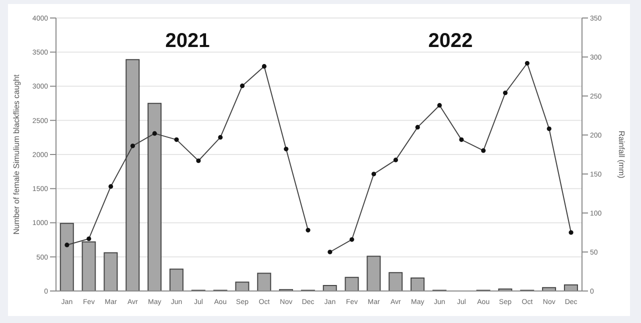 The width and height of the screenshot is (641, 323). Describe the element at coordinates (187, 41) in the screenshot. I see `annotation: 2021` at that location.